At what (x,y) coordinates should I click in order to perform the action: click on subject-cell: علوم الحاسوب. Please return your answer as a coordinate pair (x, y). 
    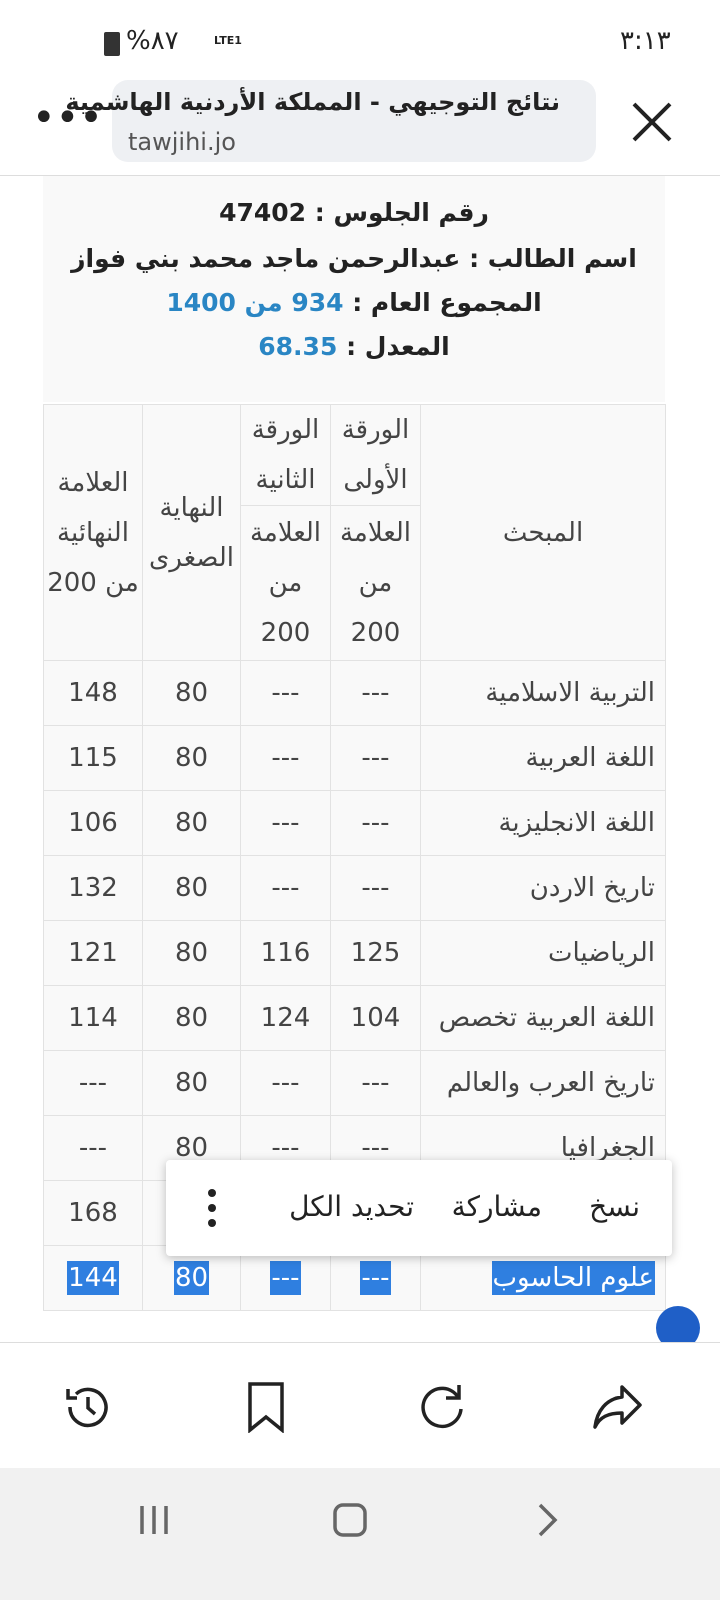
    Looking at the image, I should click on (543, 1278).